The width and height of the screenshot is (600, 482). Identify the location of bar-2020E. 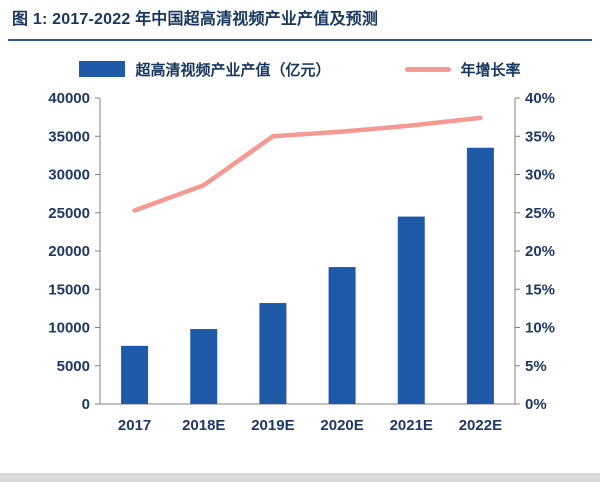
(342, 335).